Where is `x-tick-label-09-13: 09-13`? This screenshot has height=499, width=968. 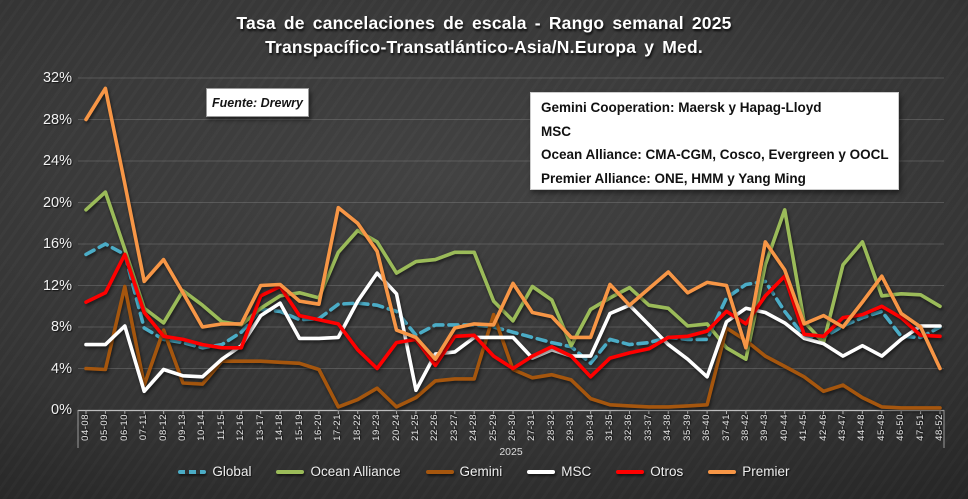
x-tick-label-09-13: 09-13 is located at coordinates (183, 427).